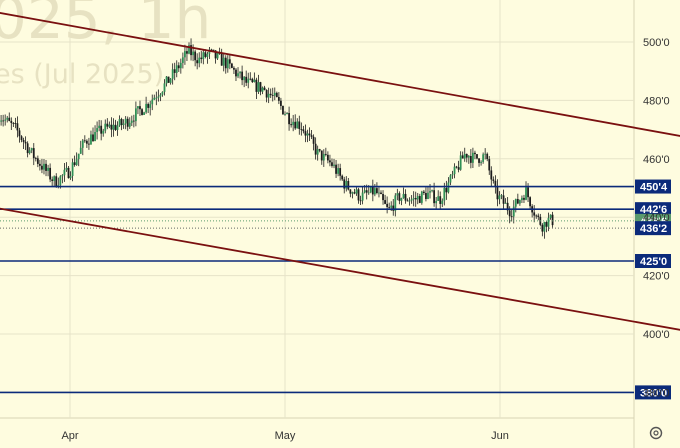 The image size is (680, 448). Describe the element at coordinates (653, 186) in the screenshot. I see `level-badge` at that location.